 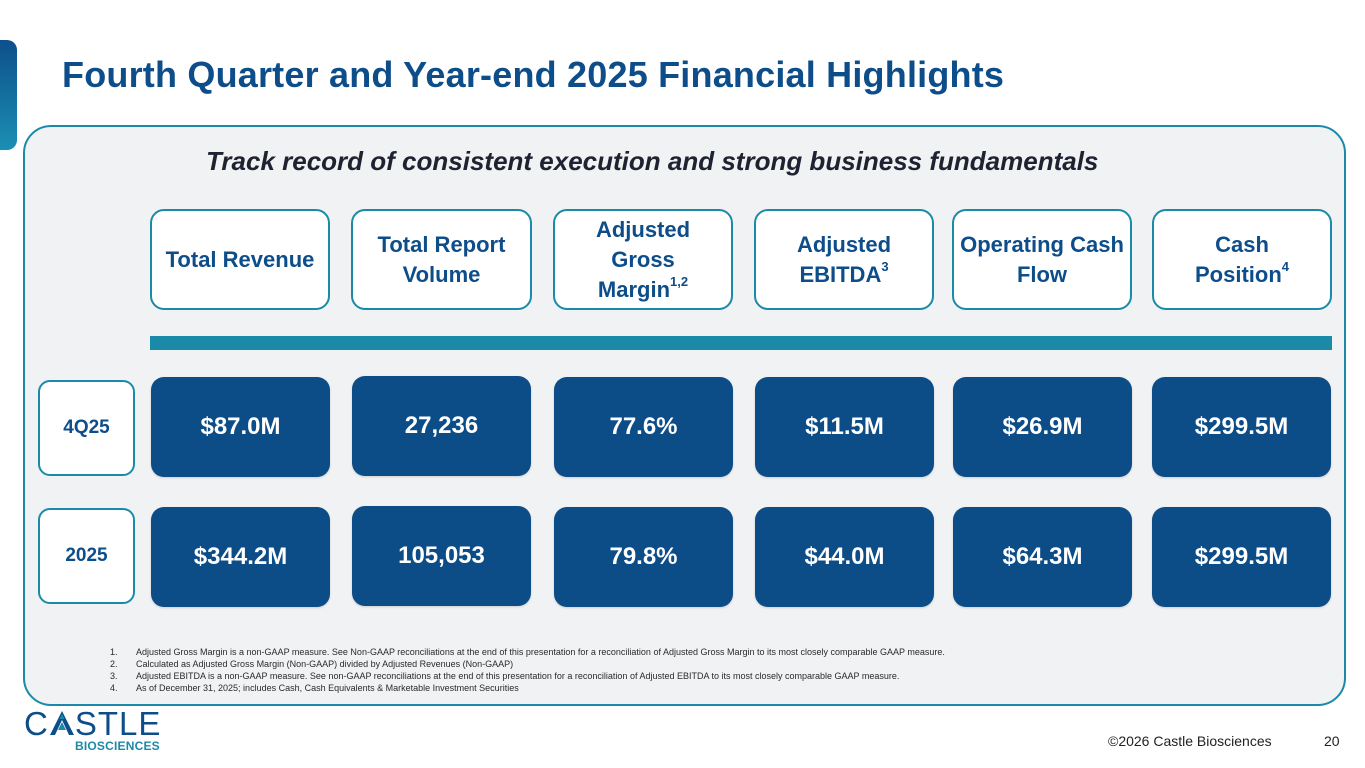 I want to click on side-accent-bar, so click(x=8, y=95).